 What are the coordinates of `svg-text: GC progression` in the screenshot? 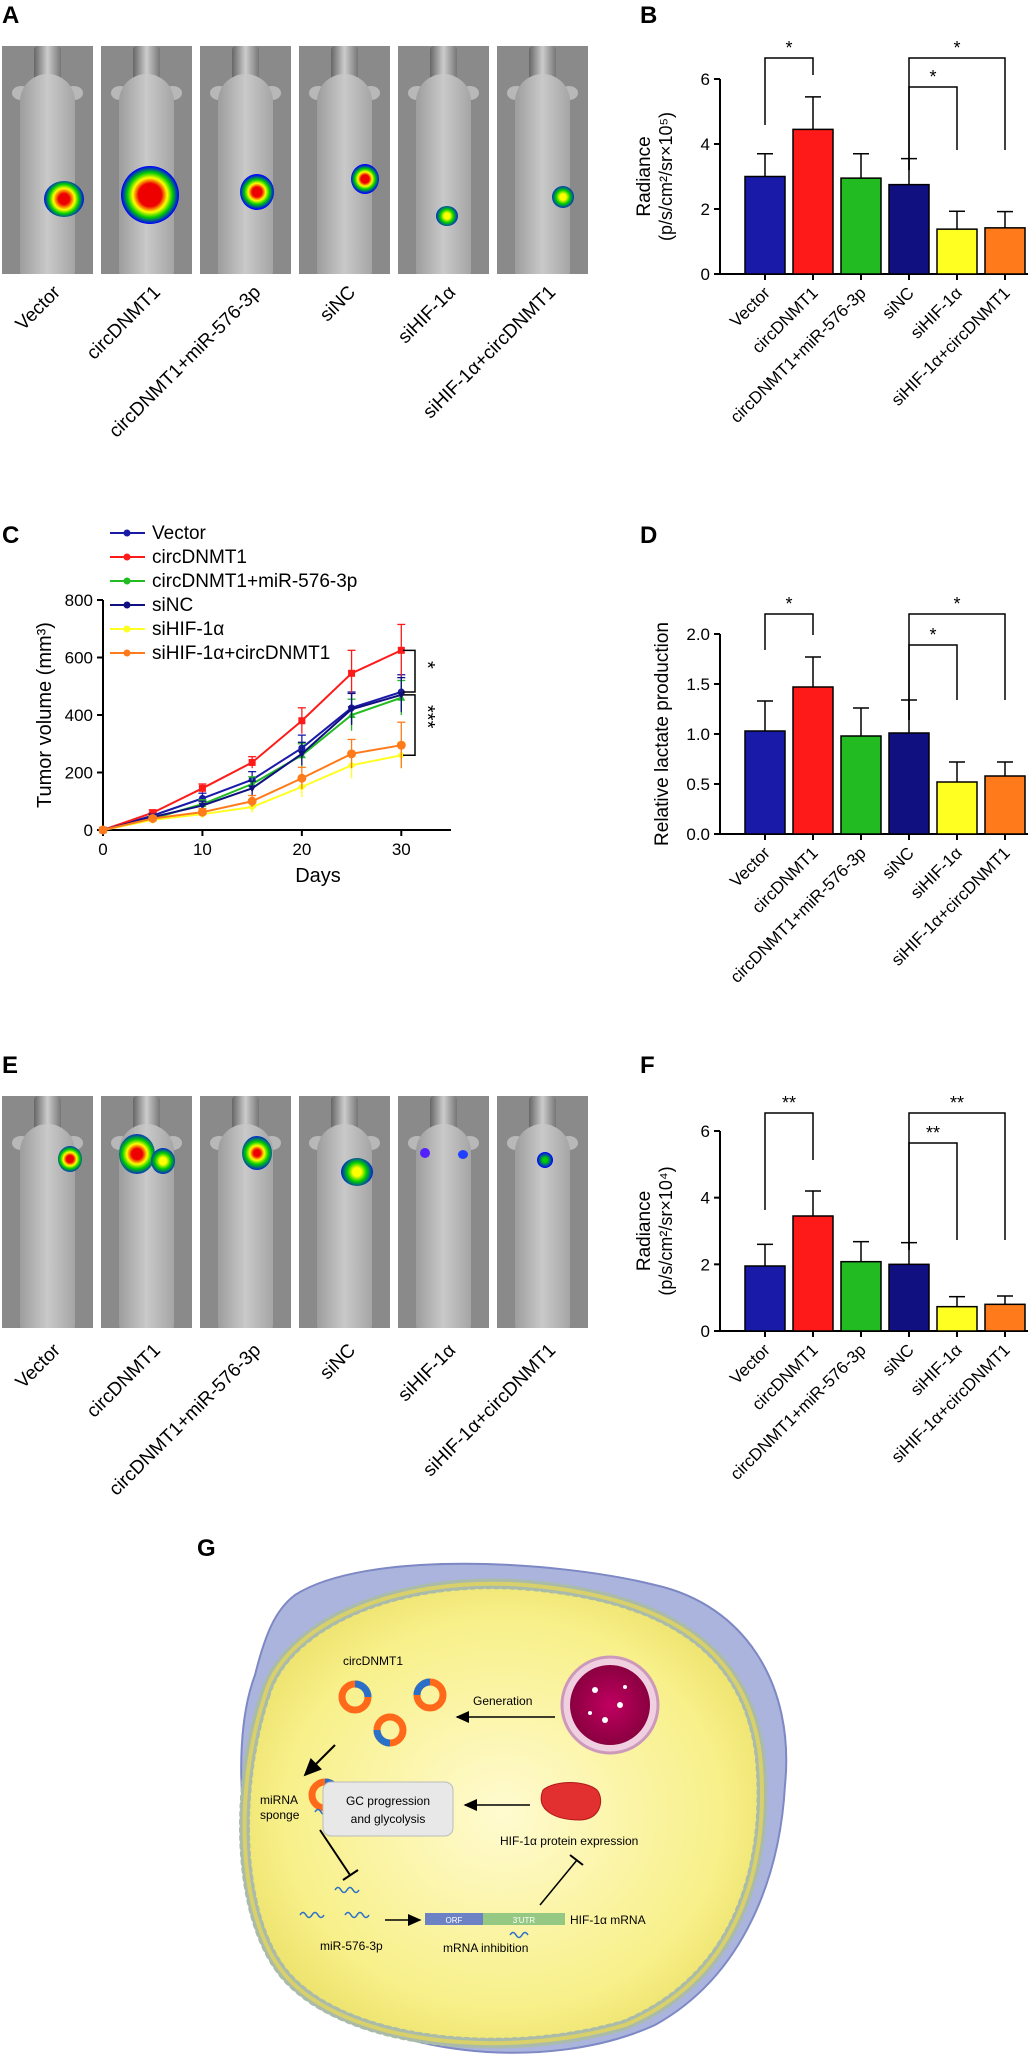 It's located at (388, 1801).